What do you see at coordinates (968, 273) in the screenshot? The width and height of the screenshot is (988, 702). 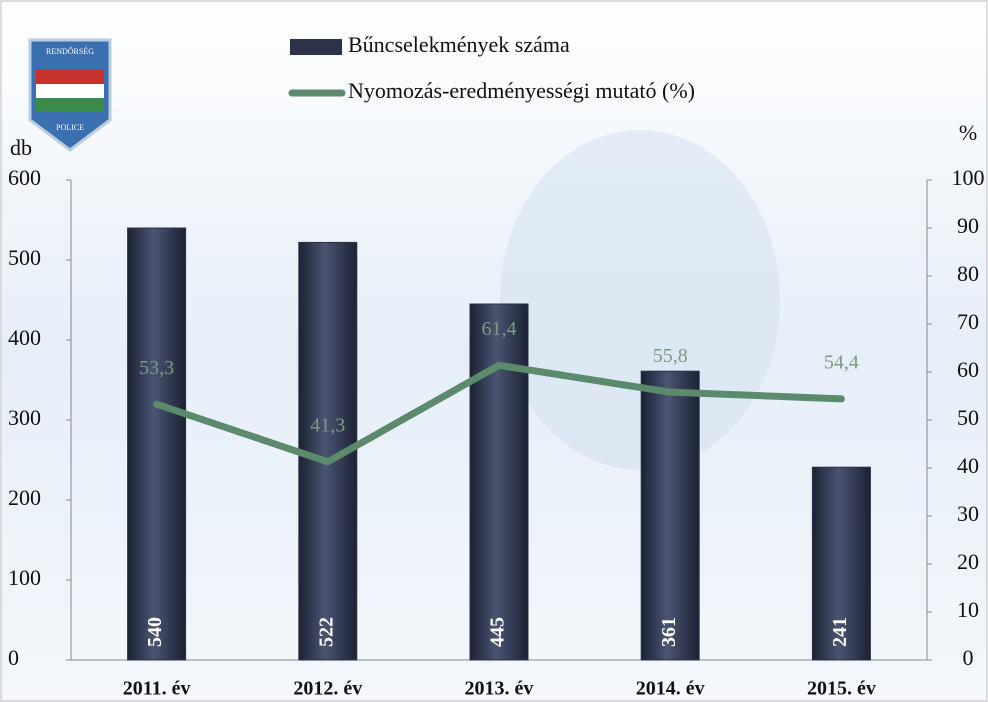 I see `y2-tick-label: 80` at bounding box center [968, 273].